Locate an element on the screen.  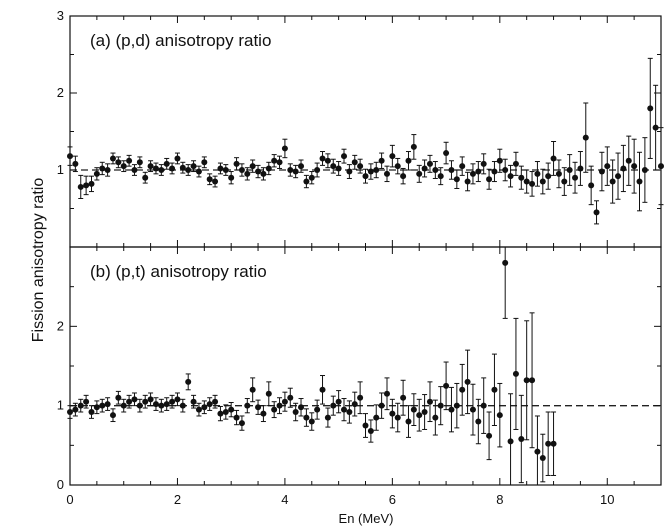
x-tick-label: 2 is located at coordinates (177, 499).